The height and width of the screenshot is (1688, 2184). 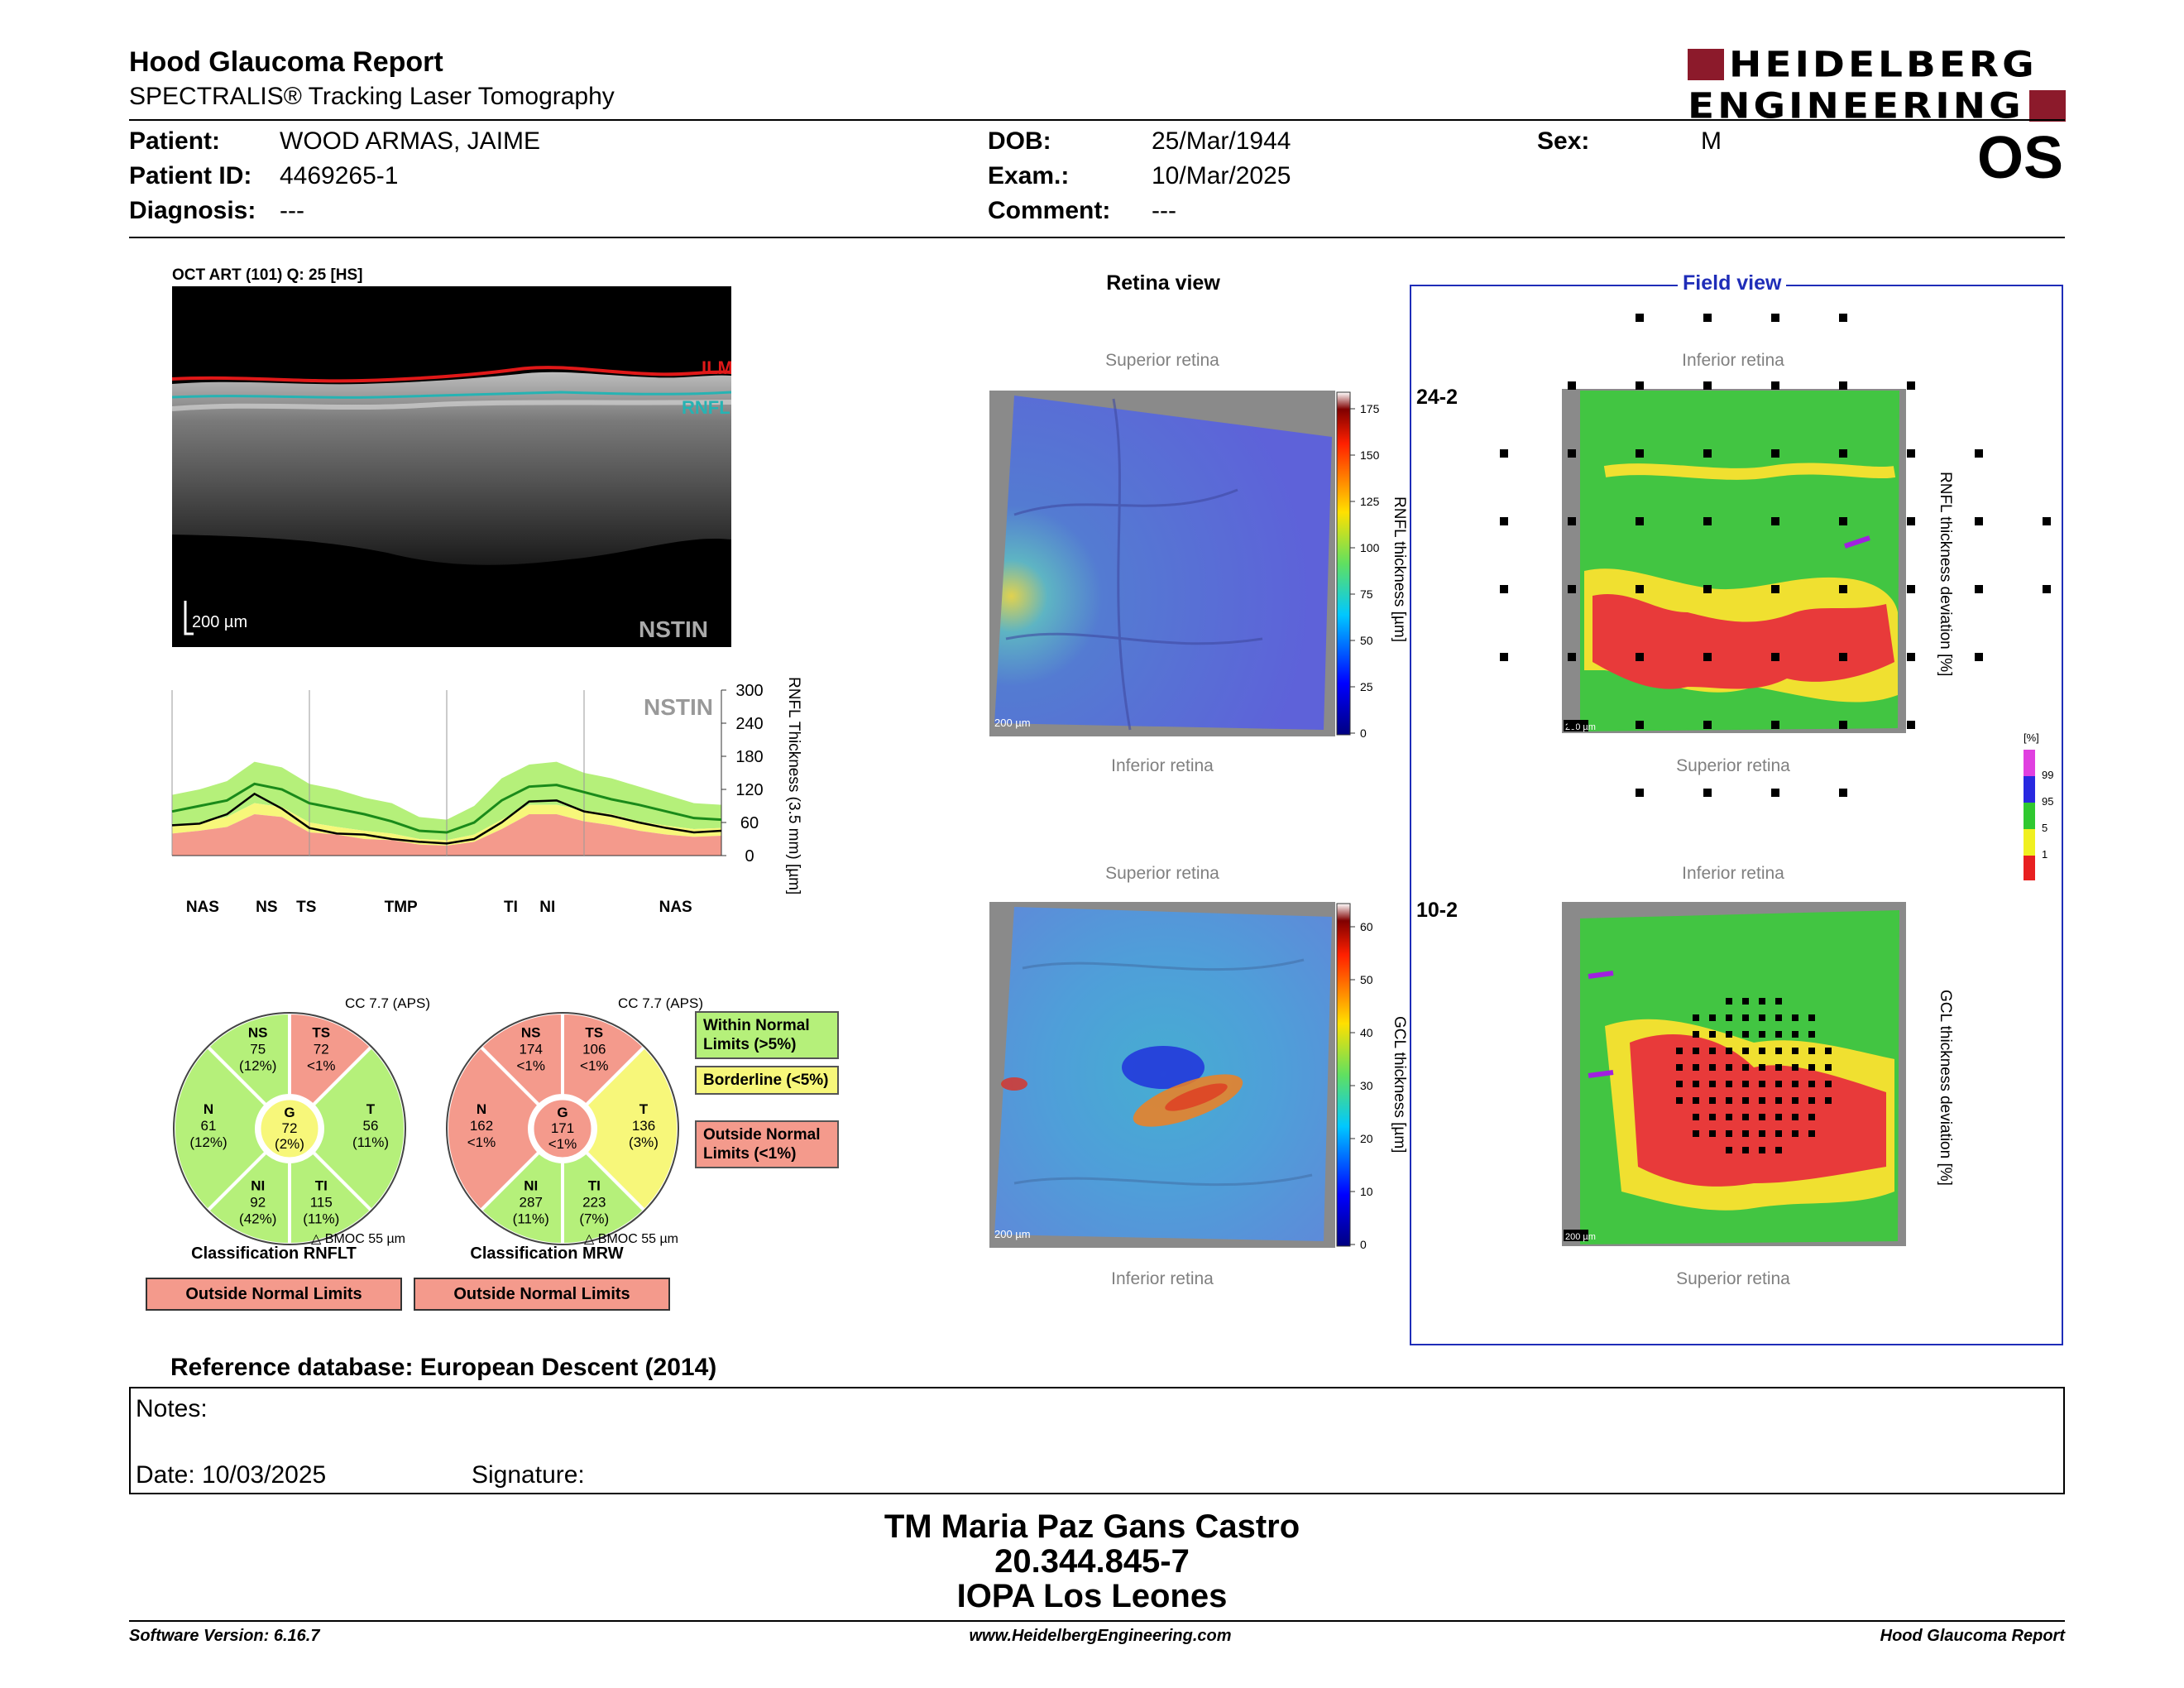 What do you see at coordinates (542, 1294) in the screenshot?
I see `mrw-classification-result: Outside Normal Limits` at bounding box center [542, 1294].